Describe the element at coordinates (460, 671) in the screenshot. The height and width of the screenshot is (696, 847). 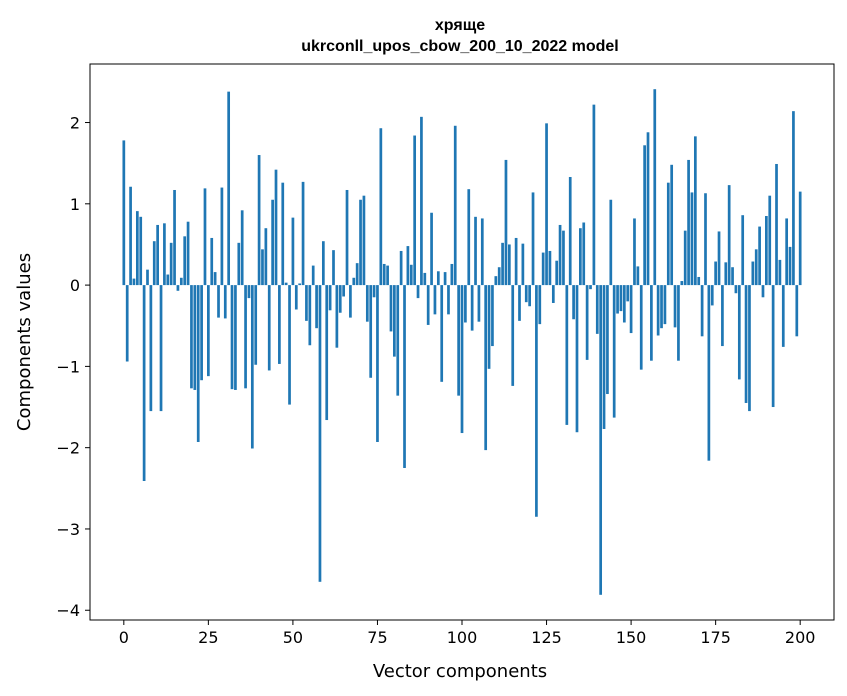
I see `x-axis-label: Vector components` at that location.